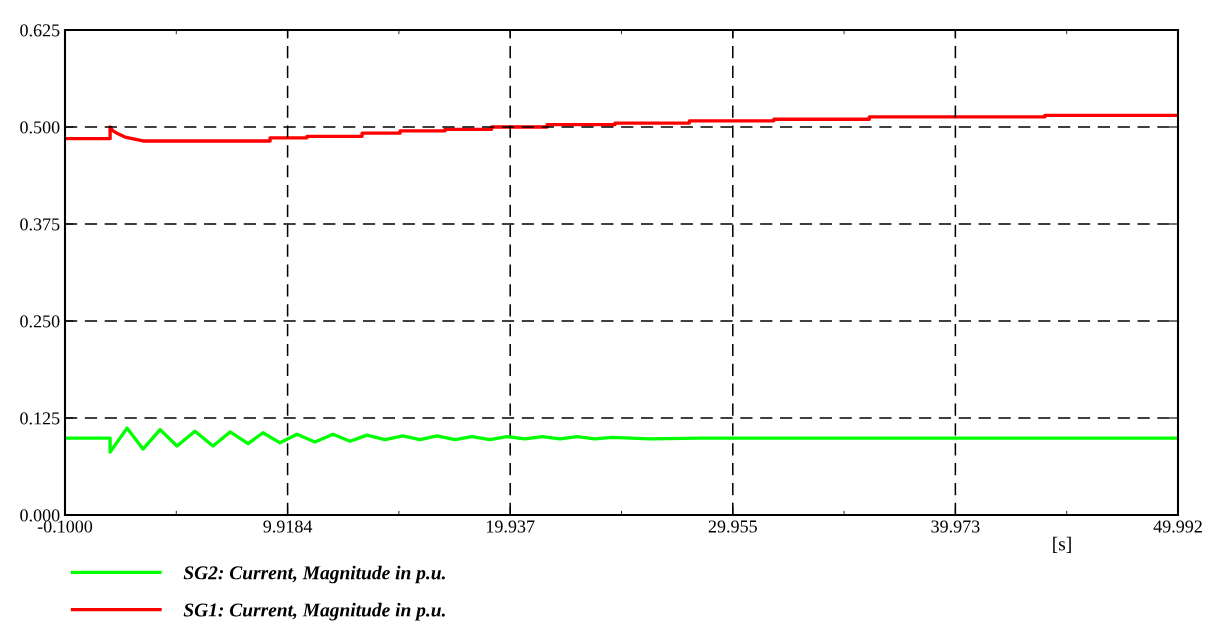  What do you see at coordinates (510, 526) in the screenshot?
I see `x-tick-label: 19.937` at bounding box center [510, 526].